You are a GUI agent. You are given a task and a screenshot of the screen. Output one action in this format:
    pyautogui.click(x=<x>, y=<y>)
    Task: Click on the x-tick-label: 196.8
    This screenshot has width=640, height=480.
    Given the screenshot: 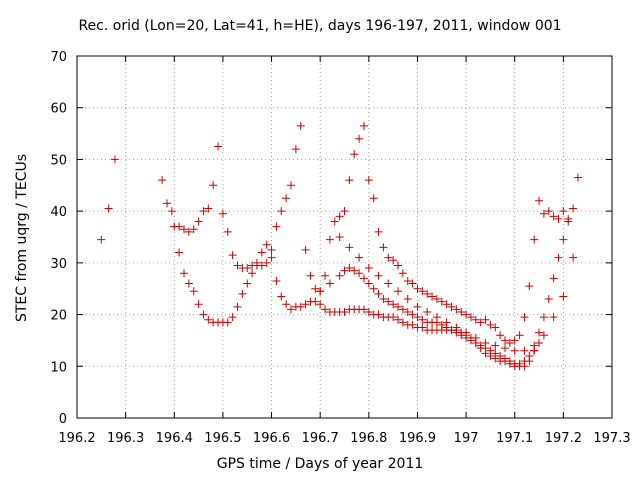 What is the action you would take?
    pyautogui.click(x=368, y=438)
    